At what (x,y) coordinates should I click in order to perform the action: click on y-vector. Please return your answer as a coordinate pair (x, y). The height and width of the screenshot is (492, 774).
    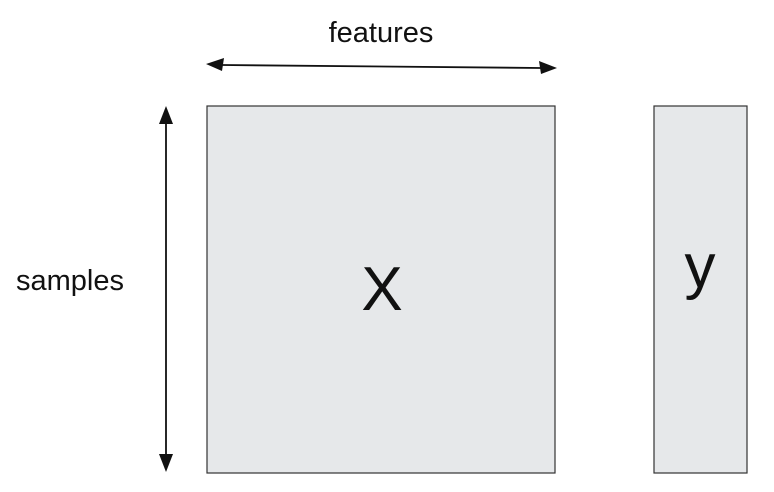
    Looking at the image, I should click on (700, 289).